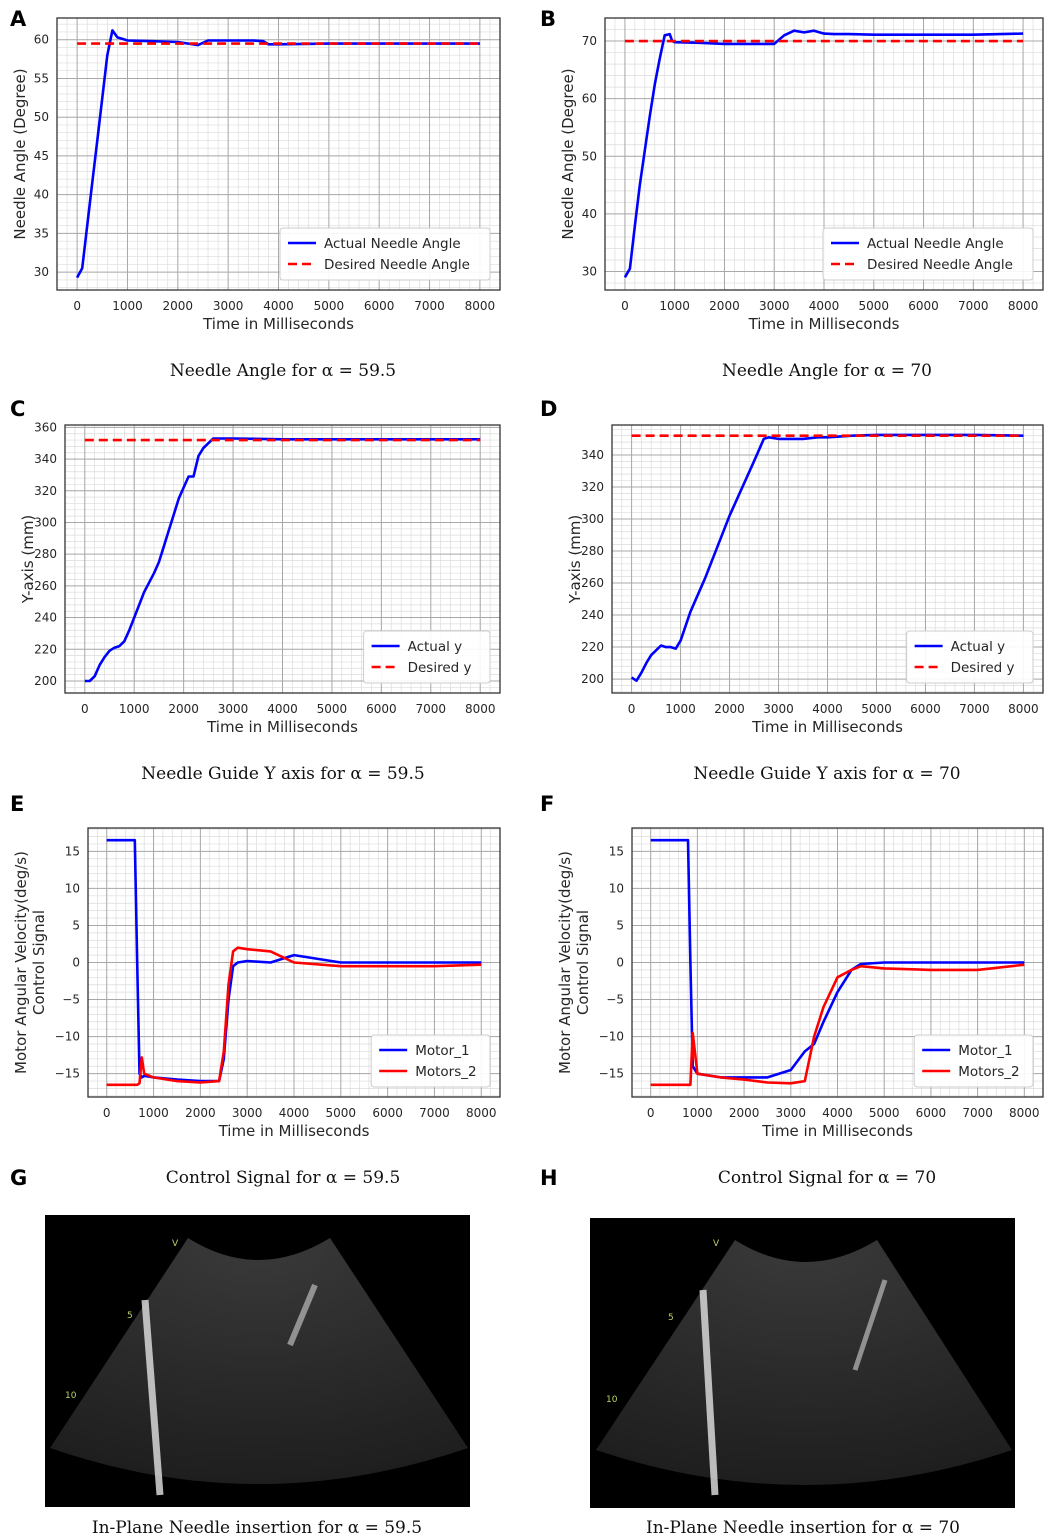 This screenshot has height=1539, width=1046. What do you see at coordinates (827, 559) in the screenshot?
I see `plot-frame` at bounding box center [827, 559].